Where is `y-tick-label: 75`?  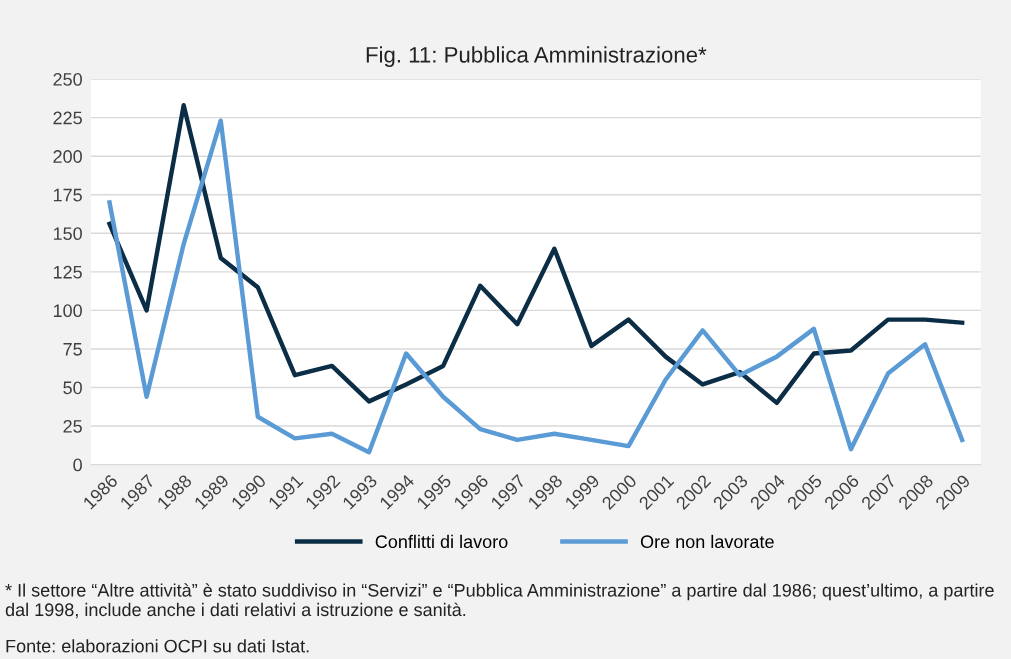 y-tick-label: 75 is located at coordinates (72, 349).